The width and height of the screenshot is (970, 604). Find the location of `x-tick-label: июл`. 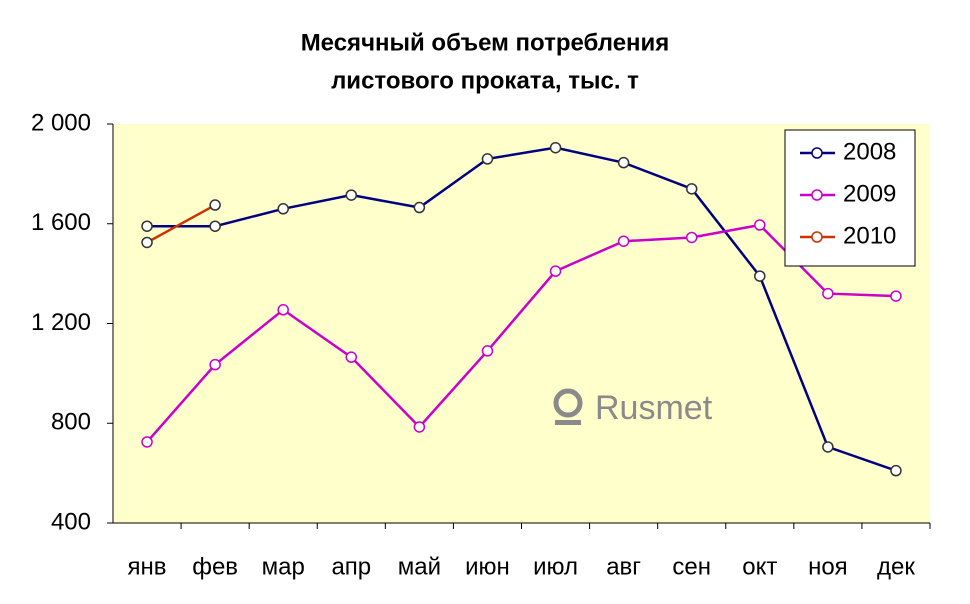

x-tick-label: июл is located at coordinates (555, 566).